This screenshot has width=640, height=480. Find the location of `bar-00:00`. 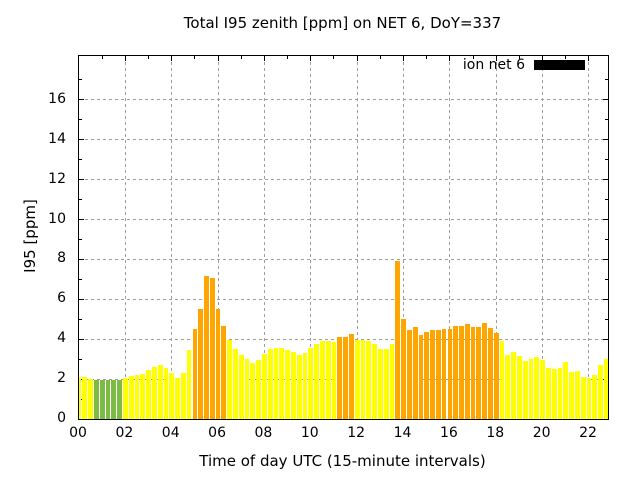

bar-00:00 is located at coordinates (80, 398).